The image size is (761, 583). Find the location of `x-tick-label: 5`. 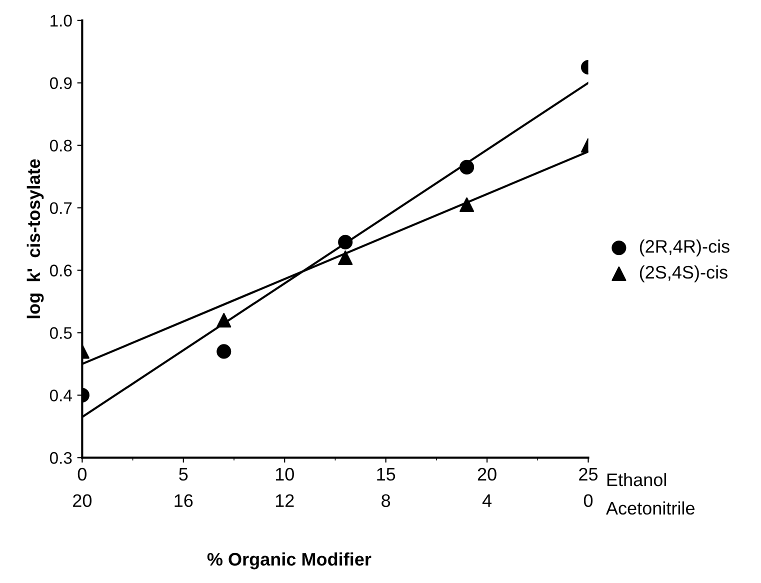

x-tick-label: 5 is located at coordinates (183, 474).